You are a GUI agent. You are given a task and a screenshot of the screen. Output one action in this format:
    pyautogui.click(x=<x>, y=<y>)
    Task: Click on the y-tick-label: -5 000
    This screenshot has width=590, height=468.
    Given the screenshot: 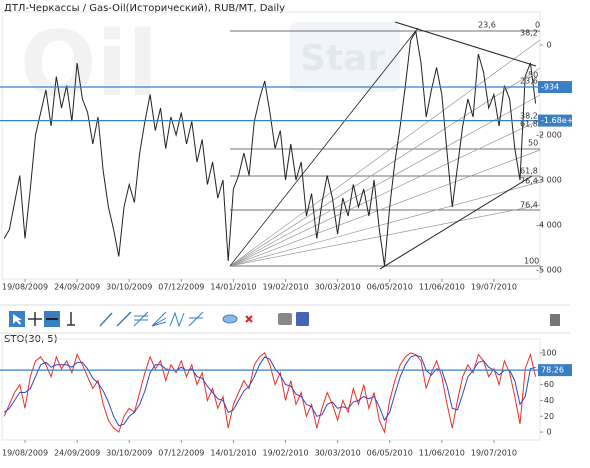 What is the action you would take?
    pyautogui.click(x=549, y=270)
    